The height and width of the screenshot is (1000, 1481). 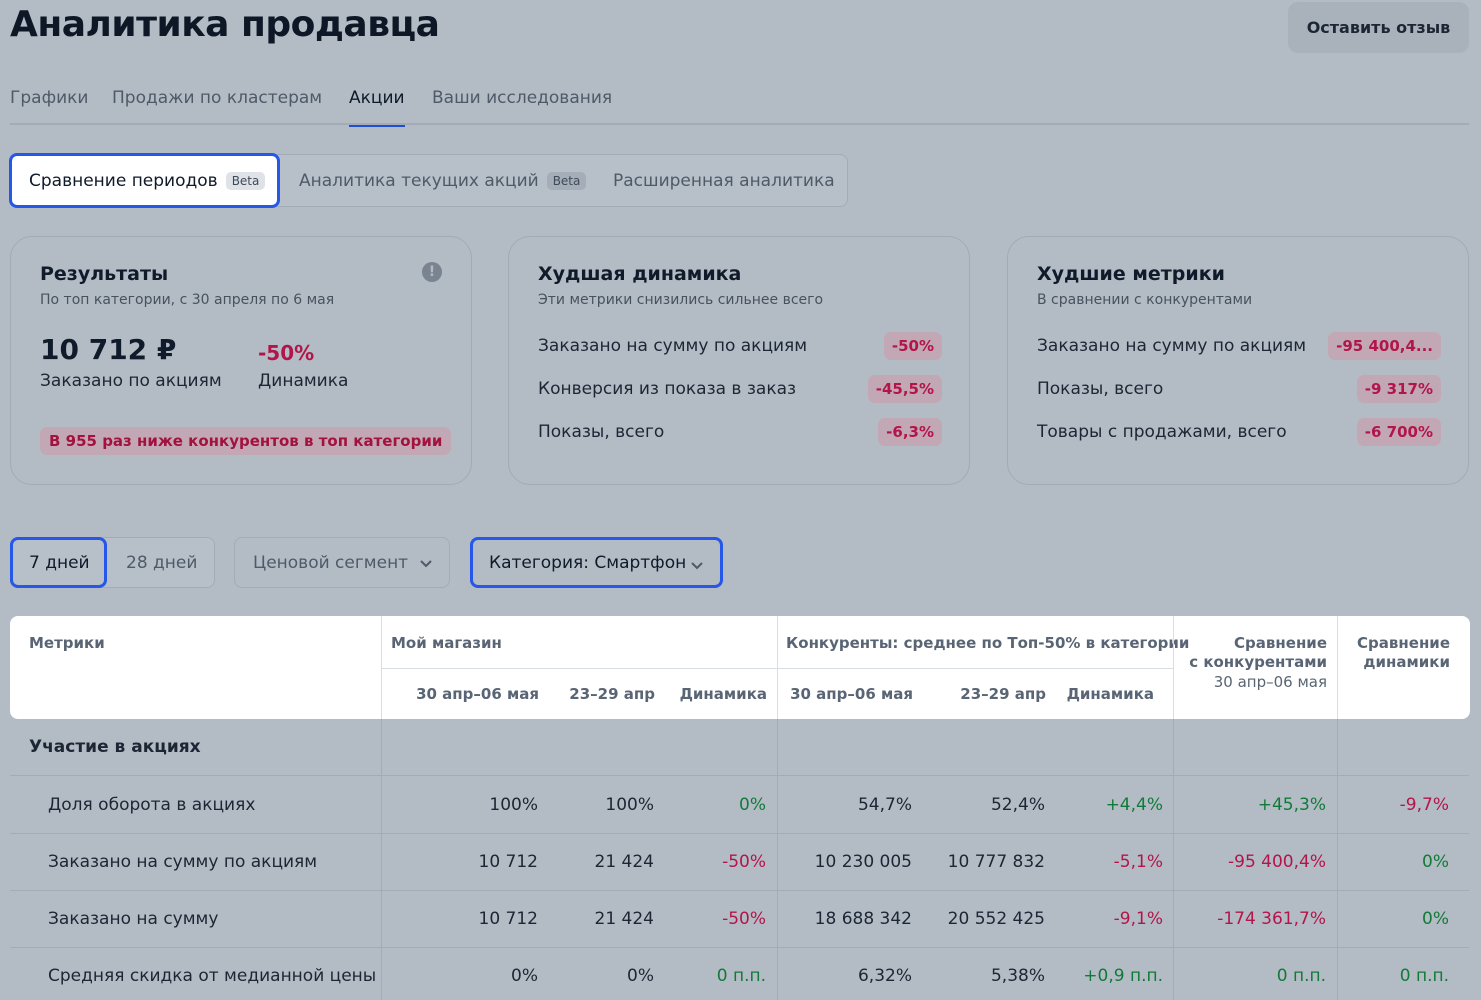 I want to click on metric-name: Заказано на сумму по акциям, so click(x=183, y=862).